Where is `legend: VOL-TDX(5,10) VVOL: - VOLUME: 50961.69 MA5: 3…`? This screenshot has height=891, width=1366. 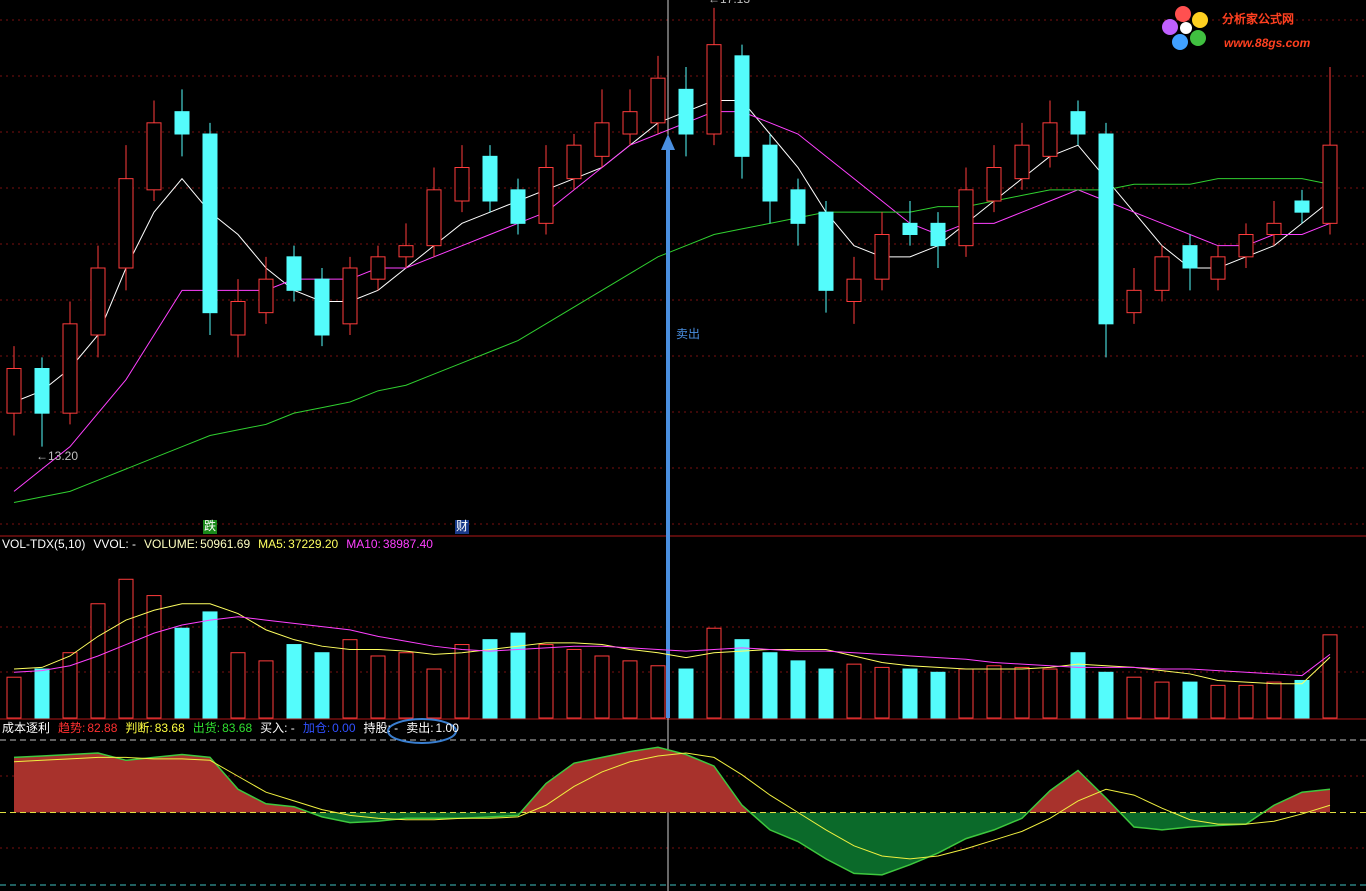 legend: VOL-TDX(5,10) VVOL: - VOLUME: 50961.69 MA5: 3… is located at coordinates (217, 544).